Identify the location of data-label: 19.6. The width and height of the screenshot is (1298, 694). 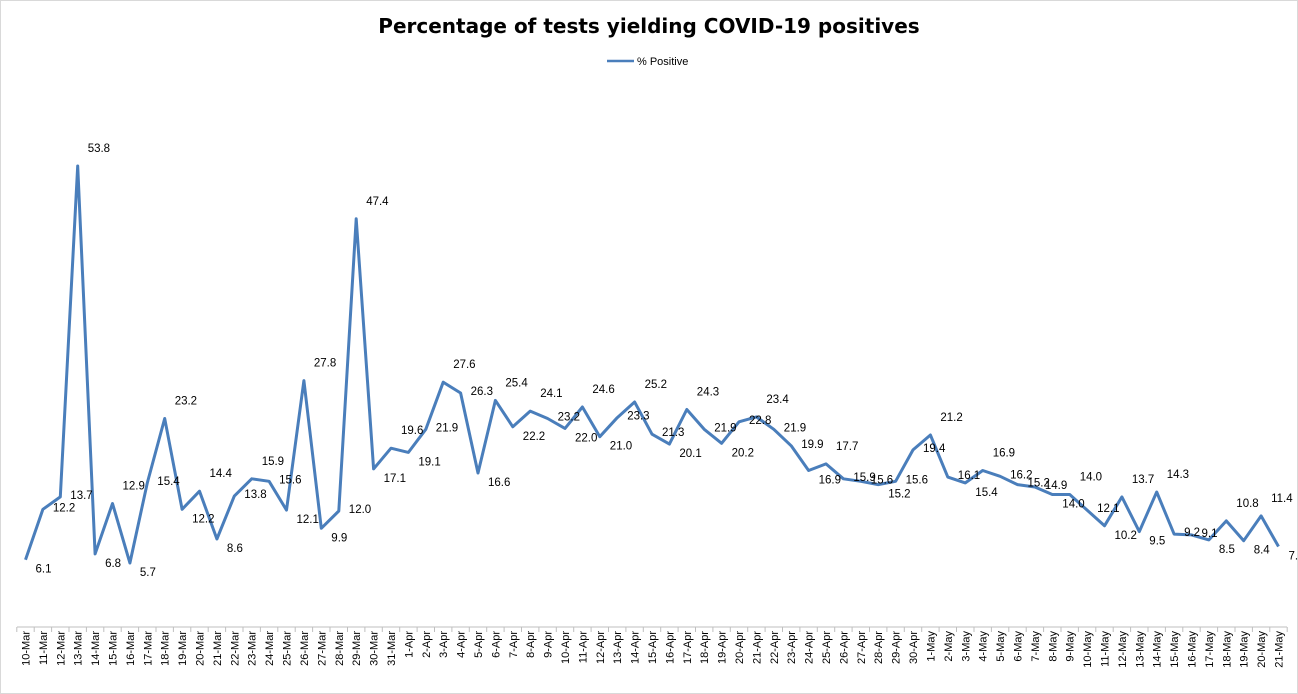
(412, 431).